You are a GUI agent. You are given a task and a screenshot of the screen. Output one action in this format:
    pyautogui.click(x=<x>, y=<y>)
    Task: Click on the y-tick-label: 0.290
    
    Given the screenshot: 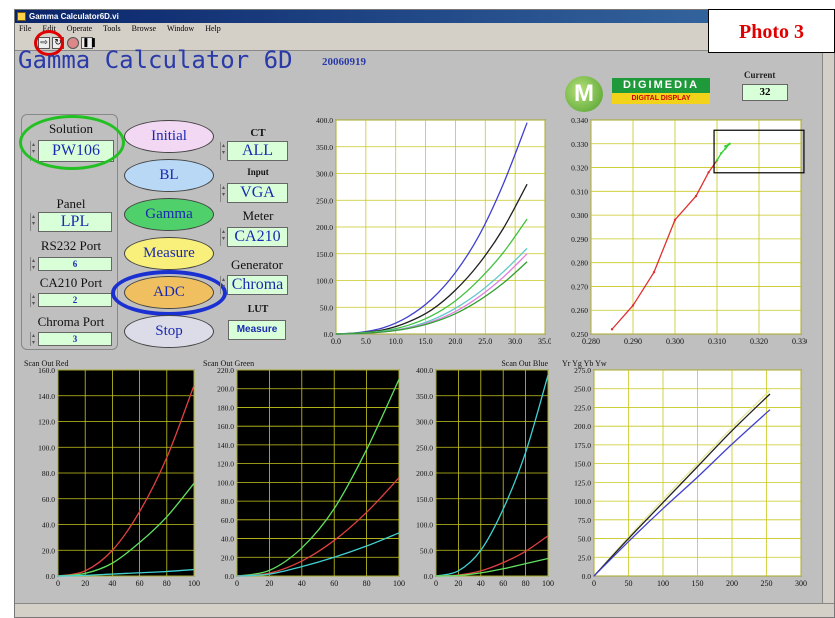 What is the action you would take?
    pyautogui.click(x=579, y=239)
    